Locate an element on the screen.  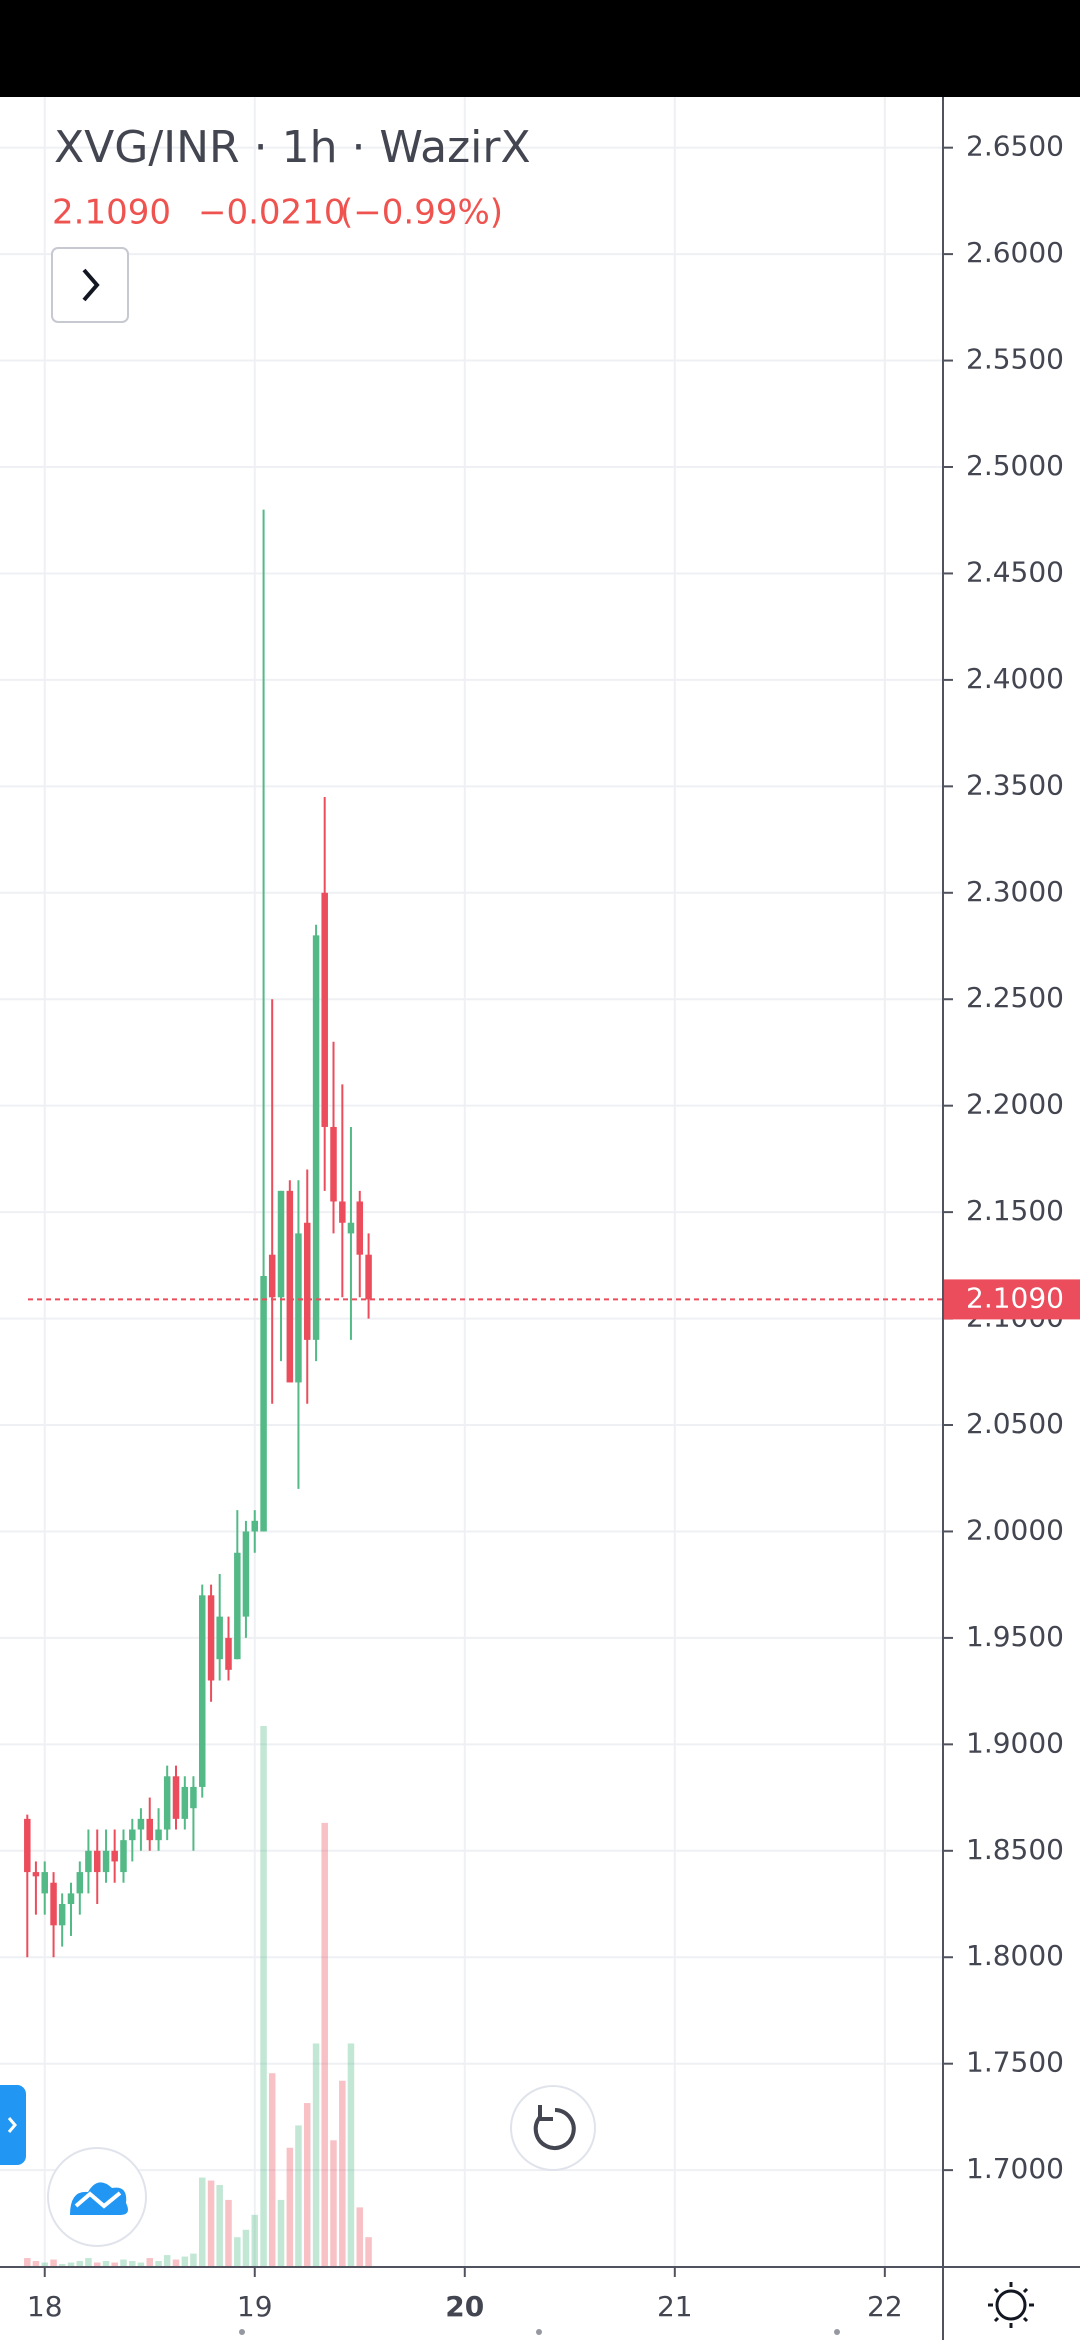
chart-title: XVG/INR · 1h · WazirX is located at coordinates (292, 147).